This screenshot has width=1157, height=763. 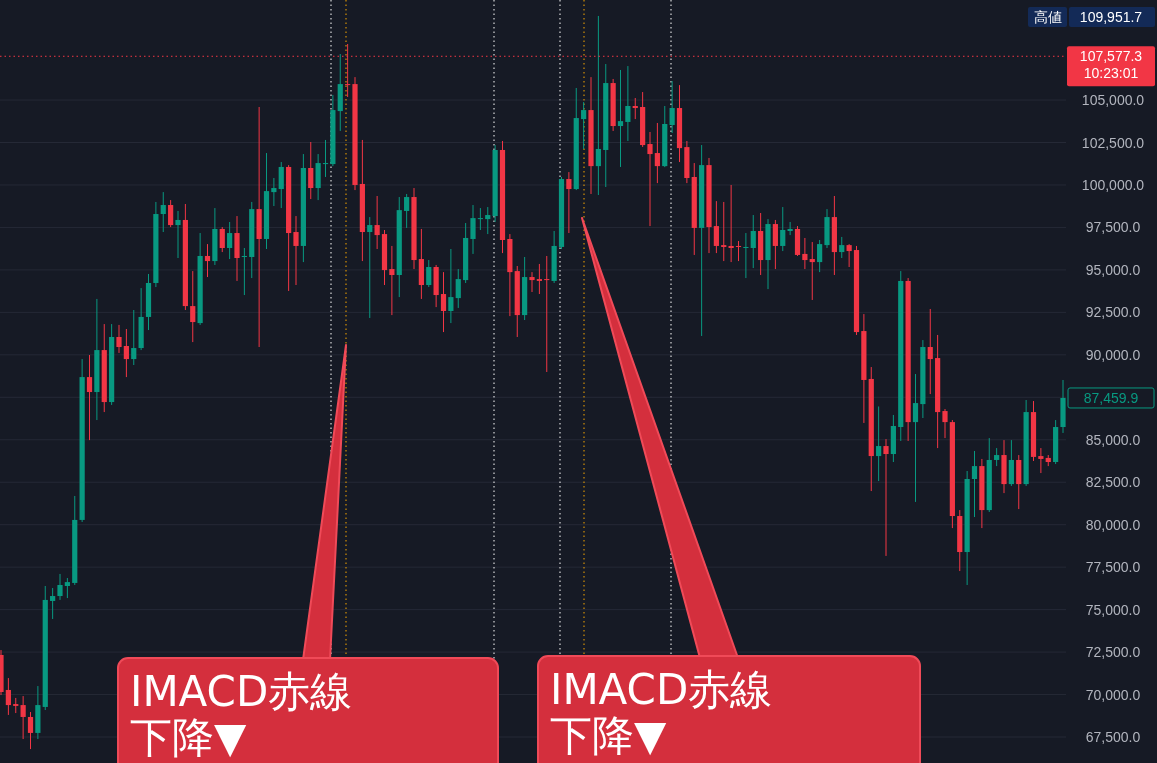 I want to click on y-tick-label: 90,000.0, so click(x=1113, y=354).